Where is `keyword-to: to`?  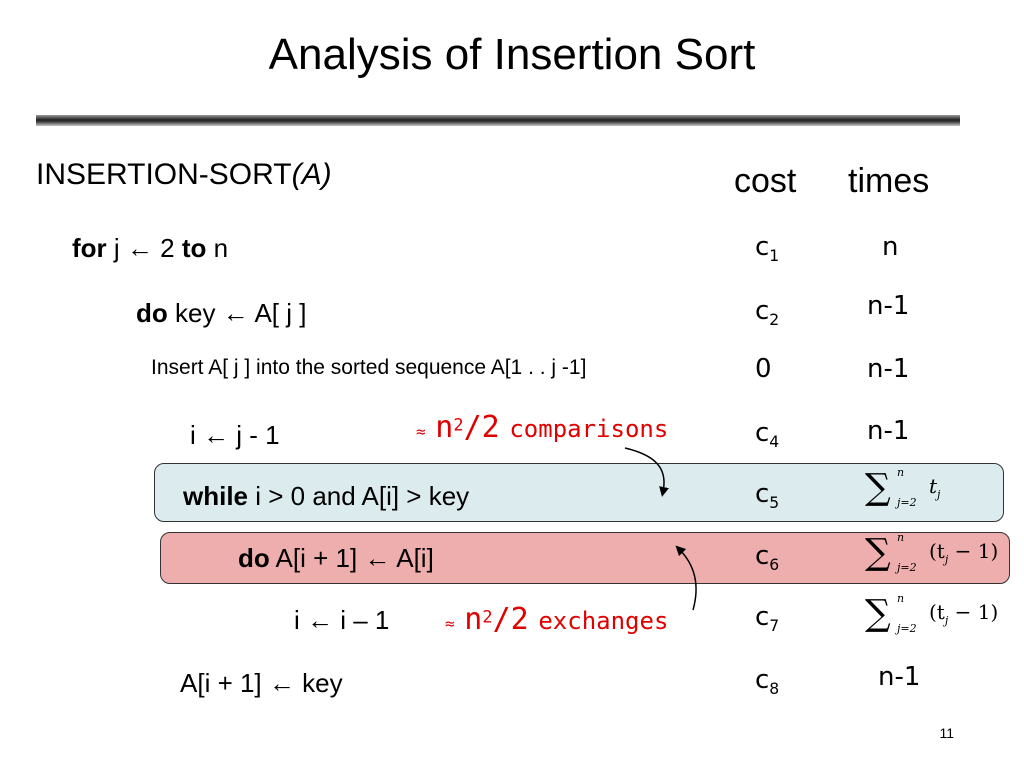
keyword-to: to is located at coordinates (194, 248).